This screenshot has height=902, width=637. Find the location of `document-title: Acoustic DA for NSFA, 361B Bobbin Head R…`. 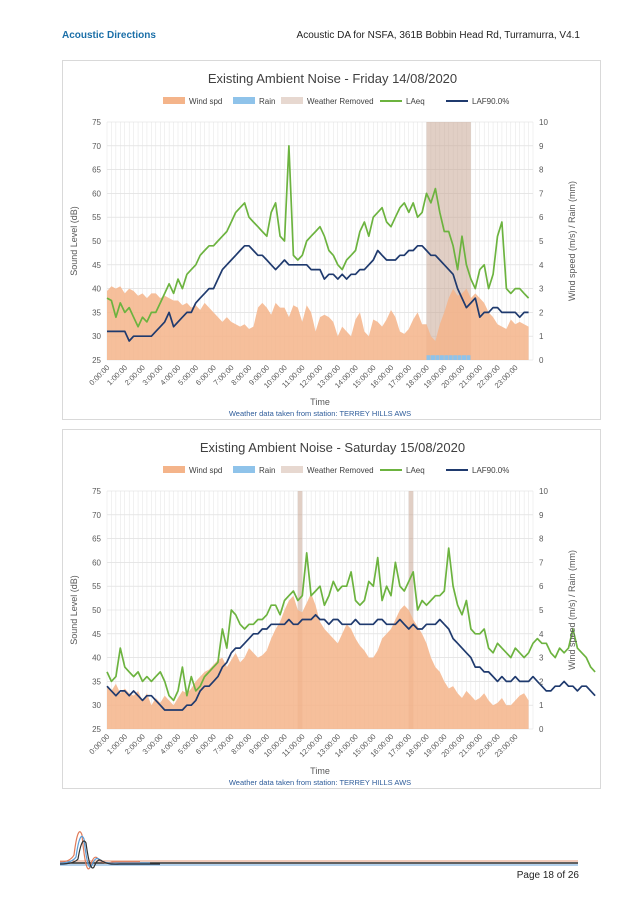

document-title: Acoustic DA for NSFA, 361B Bobbin Head R… is located at coordinates (438, 35).